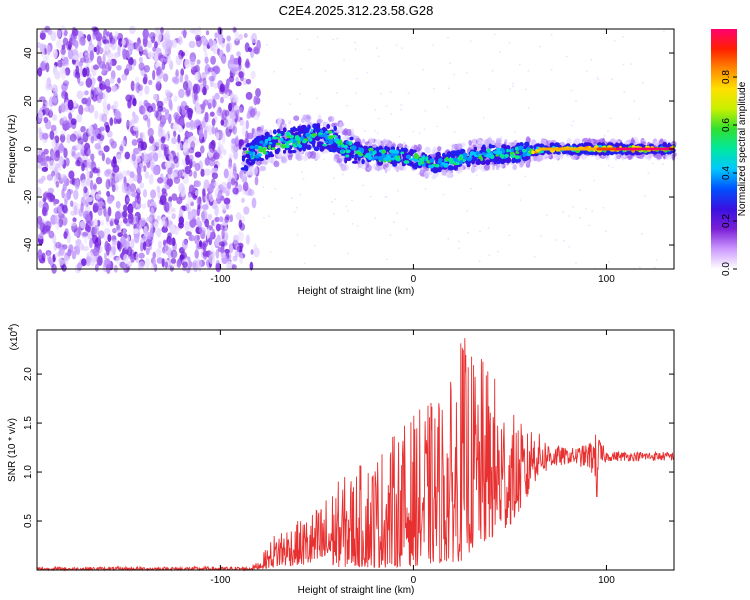 The height and width of the screenshot is (600, 750). What do you see at coordinates (220, 279) in the screenshot?
I see `x-tick-label: -100` at bounding box center [220, 279].